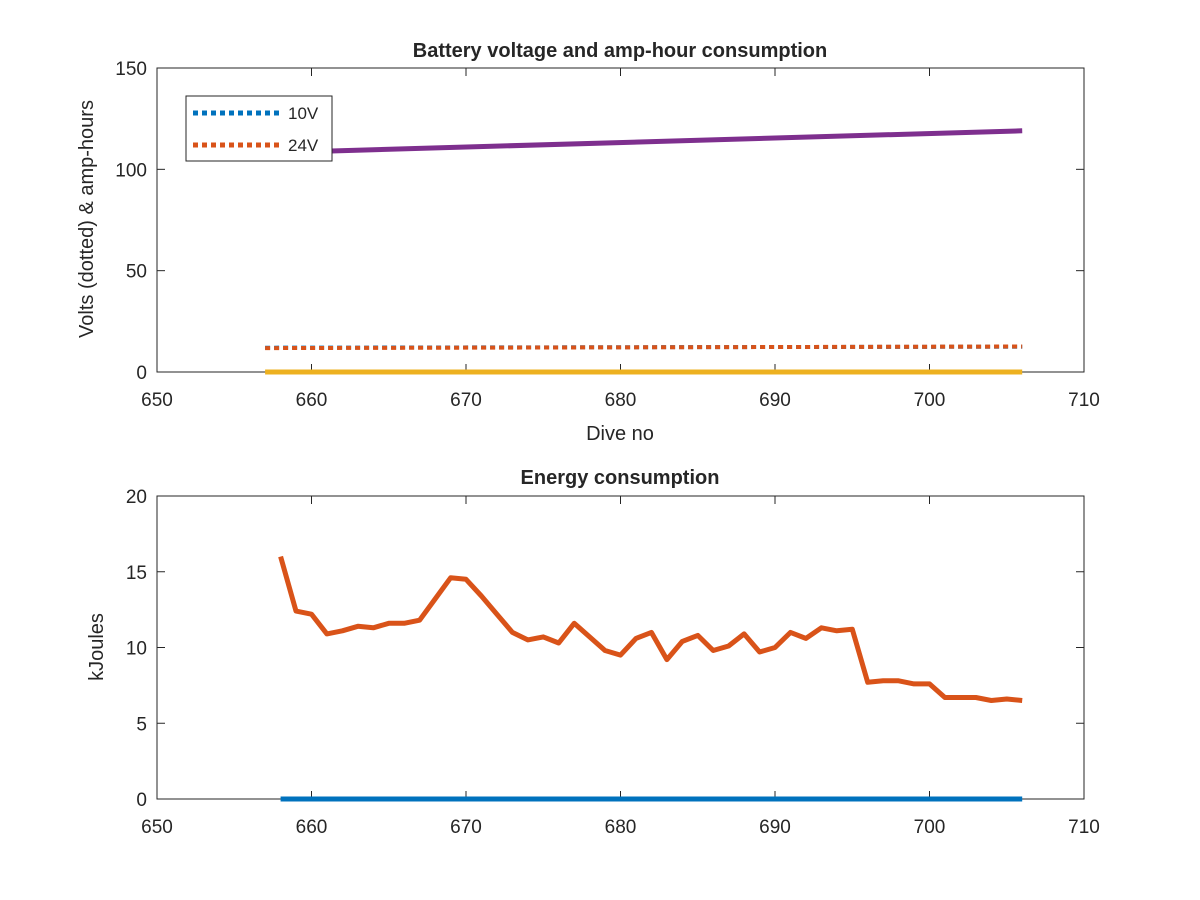  I want to click on y-tick-label: 150, so click(131, 69).